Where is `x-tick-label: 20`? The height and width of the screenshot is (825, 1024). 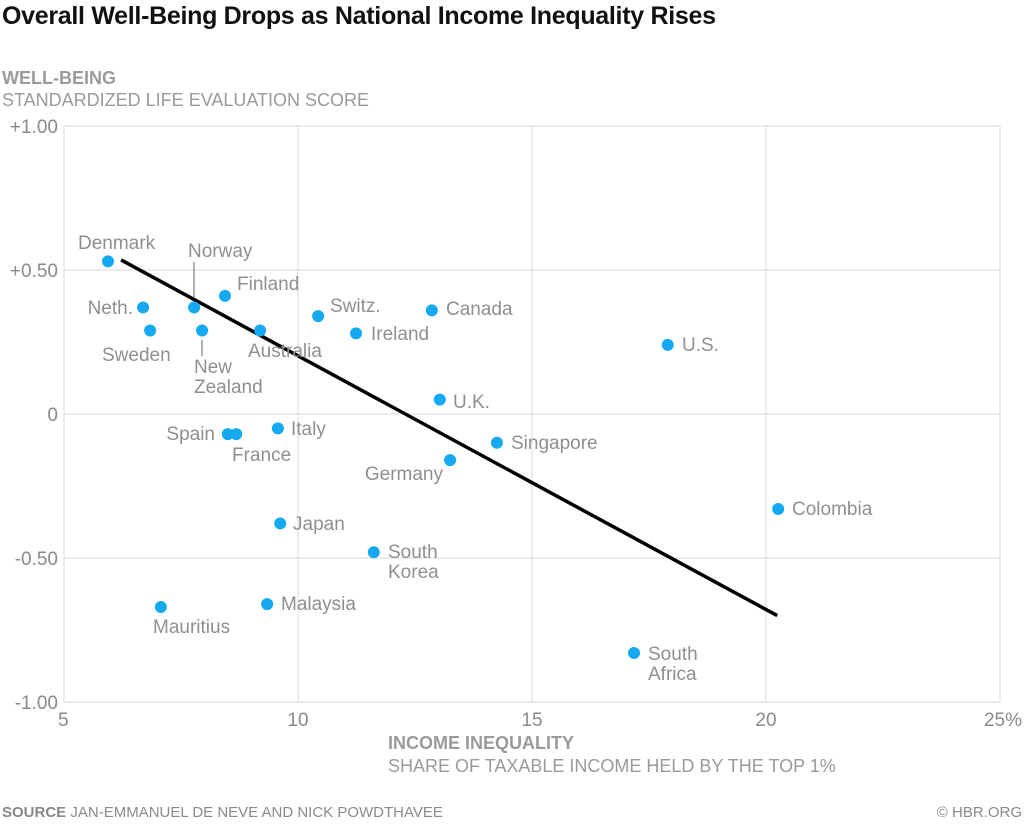
x-tick-label: 20 is located at coordinates (765, 720).